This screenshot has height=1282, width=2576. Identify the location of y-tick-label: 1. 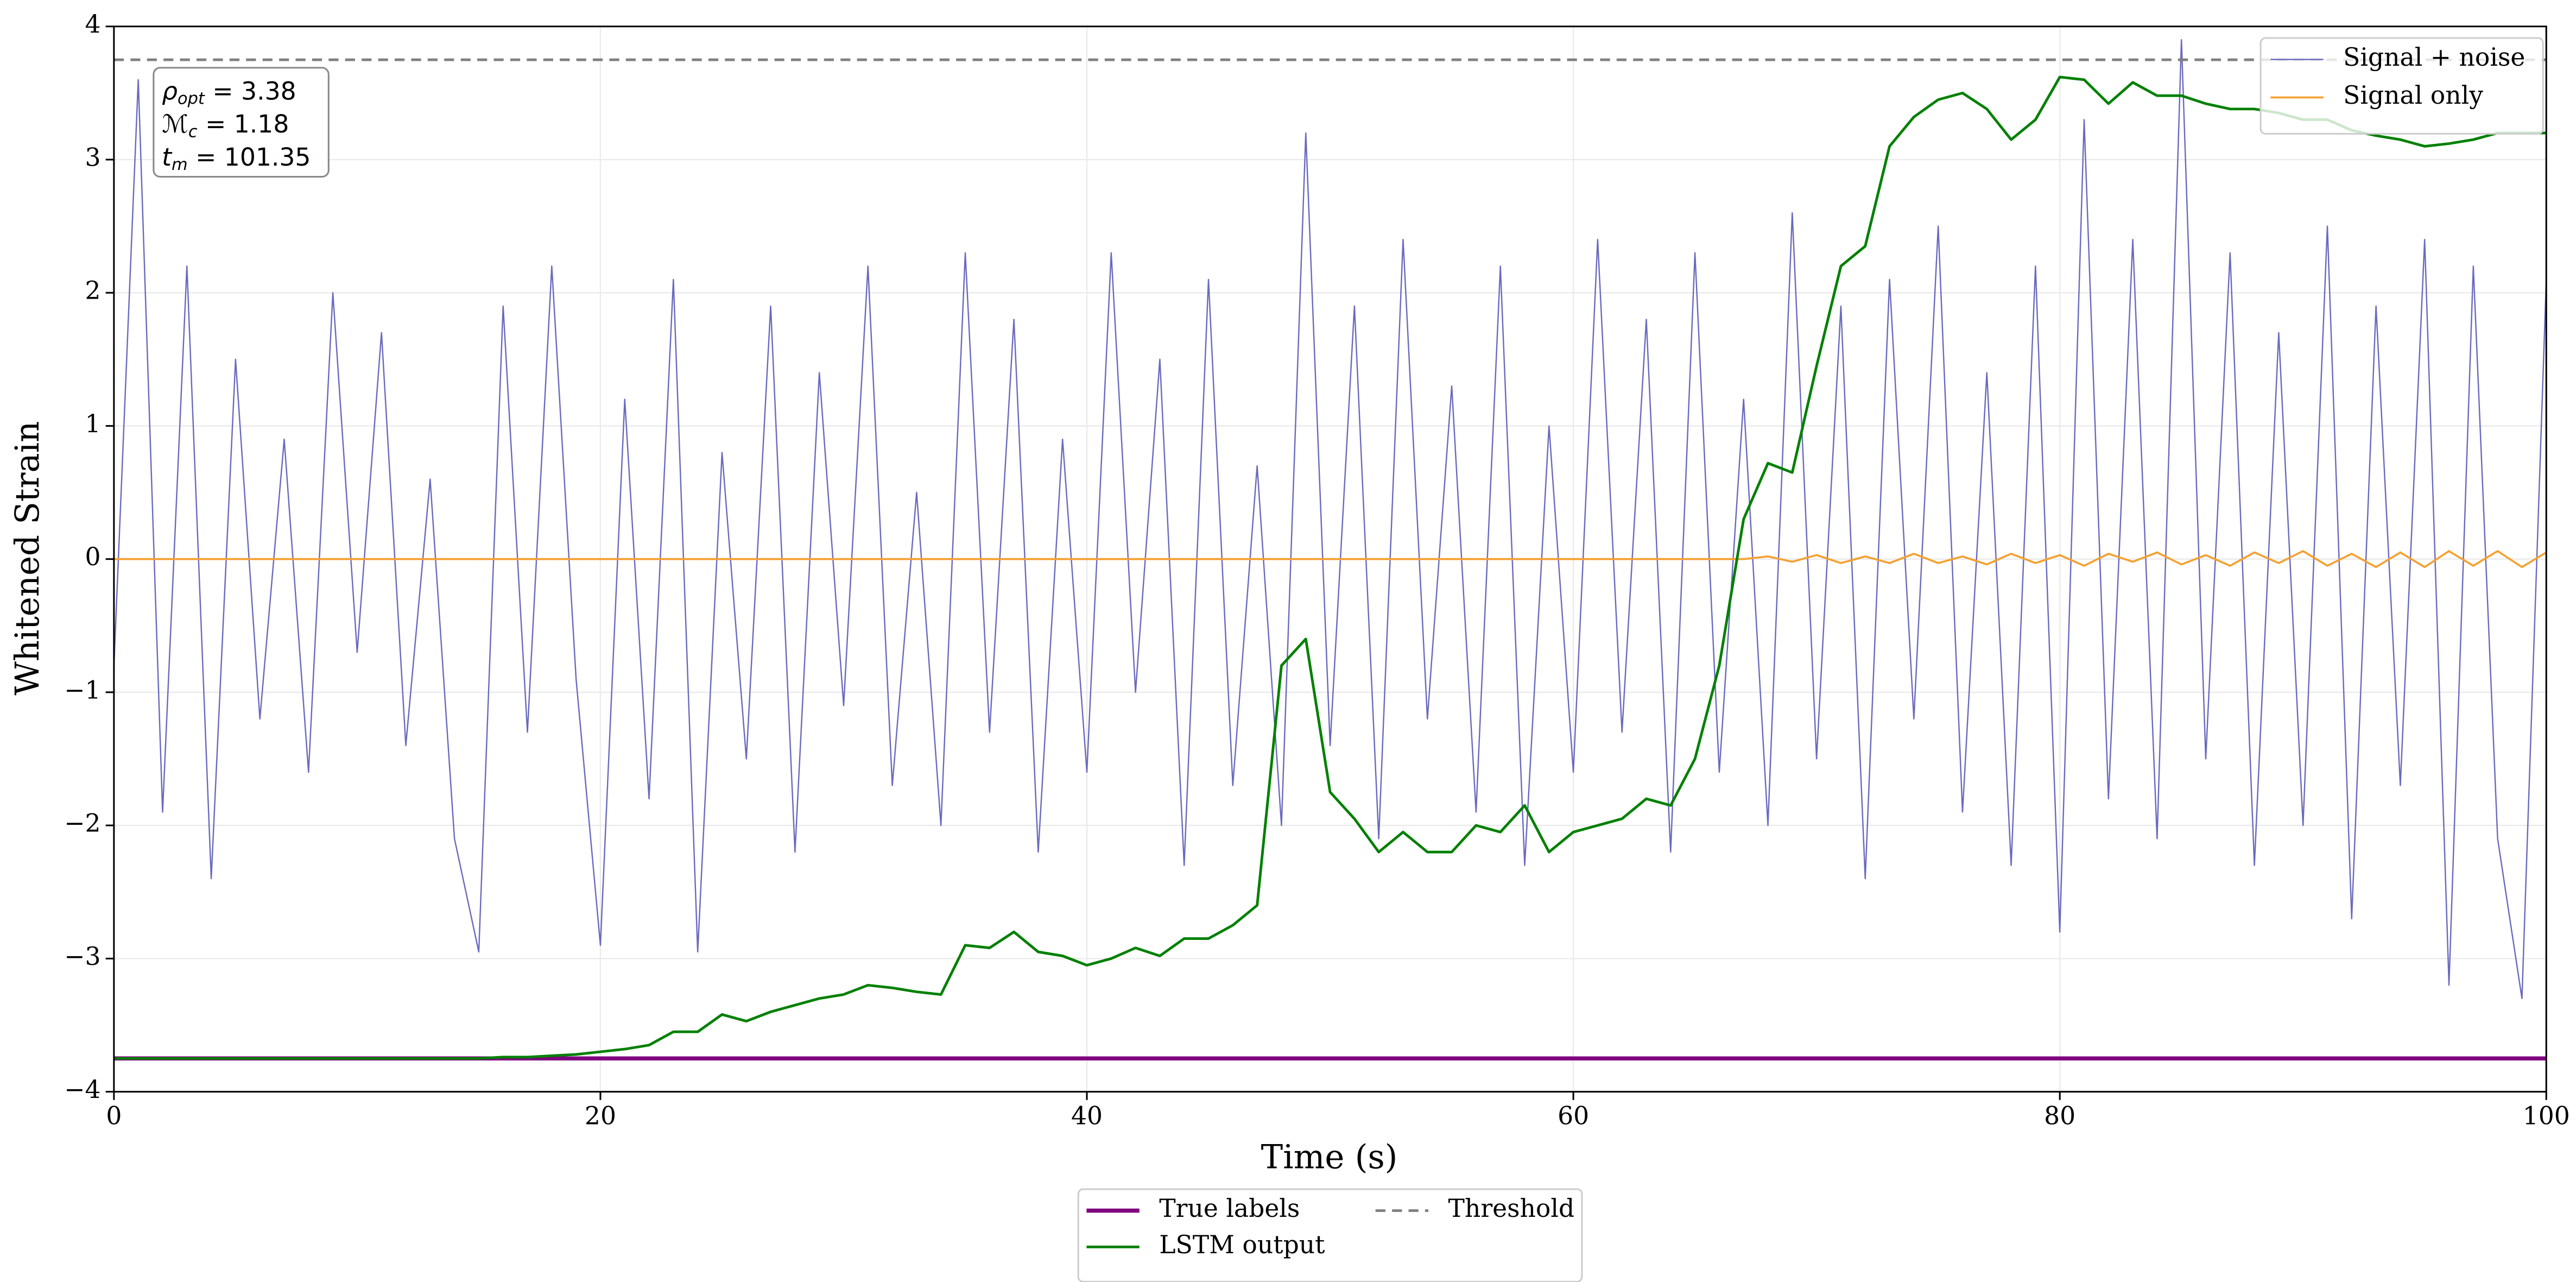
(93, 423).